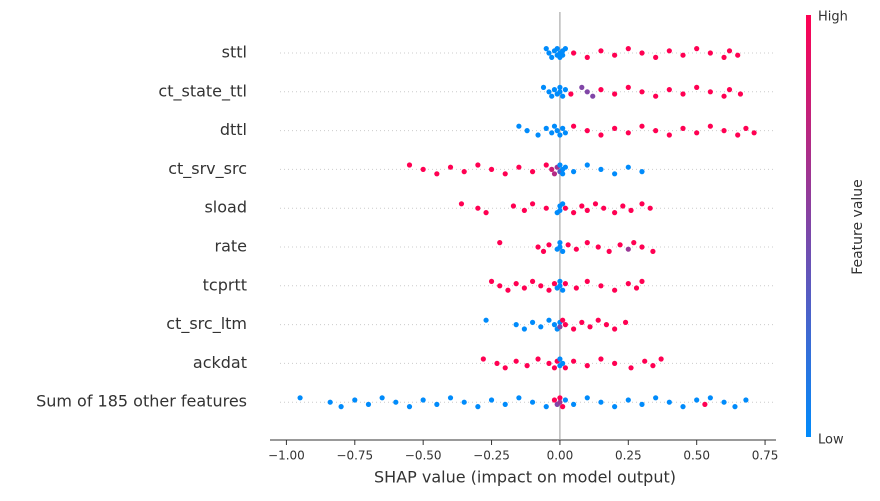  Describe the element at coordinates (225, 284) in the screenshot. I see `feature-label: tcprtt` at that location.